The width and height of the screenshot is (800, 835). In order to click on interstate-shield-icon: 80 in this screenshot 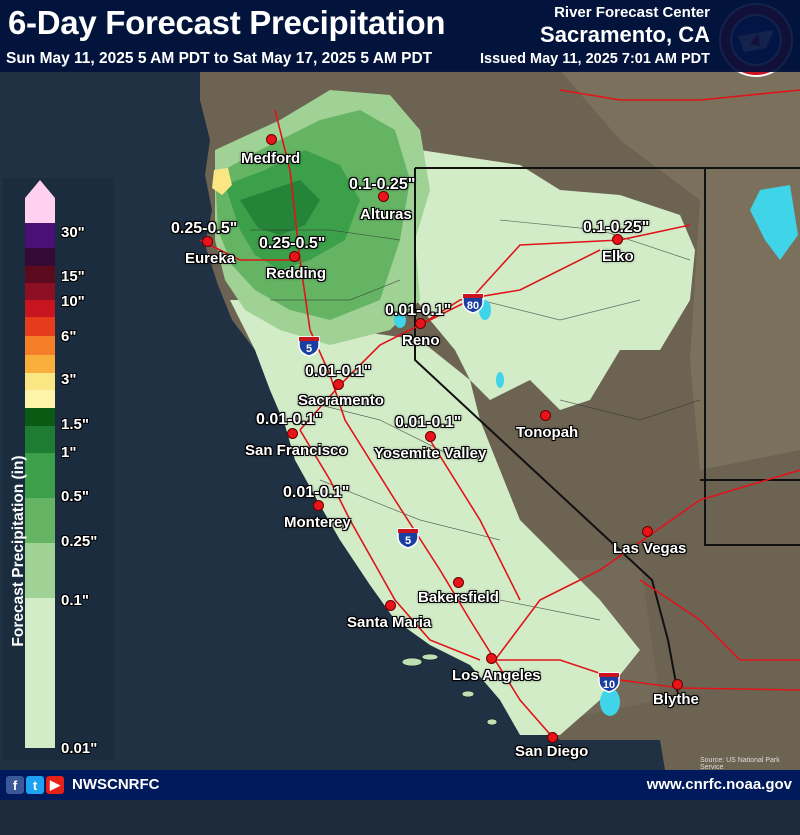, I will do `click(473, 303)`.